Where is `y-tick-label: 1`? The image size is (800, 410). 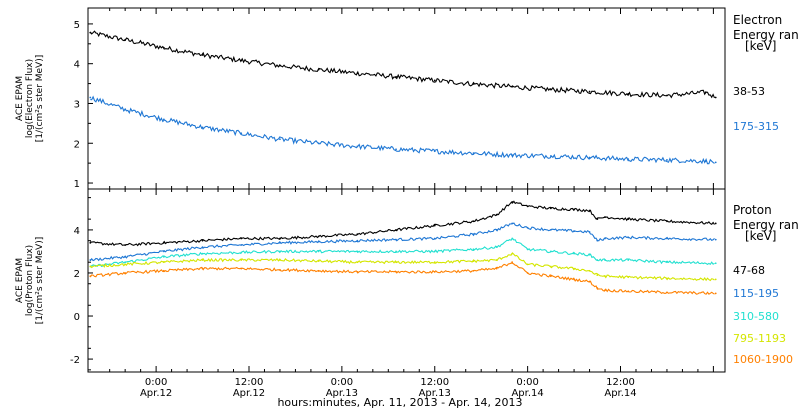 y-tick-label: 1 is located at coordinates (77, 184).